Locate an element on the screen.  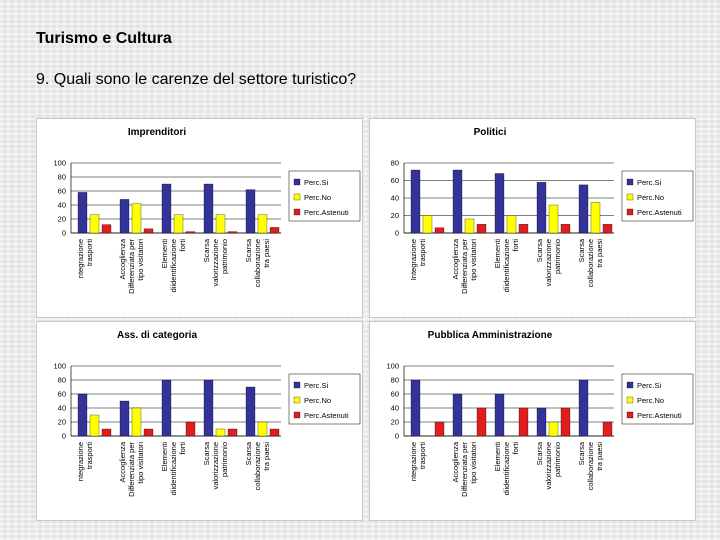
chart-title: Ass. di categoria is located at coordinates (157, 335).